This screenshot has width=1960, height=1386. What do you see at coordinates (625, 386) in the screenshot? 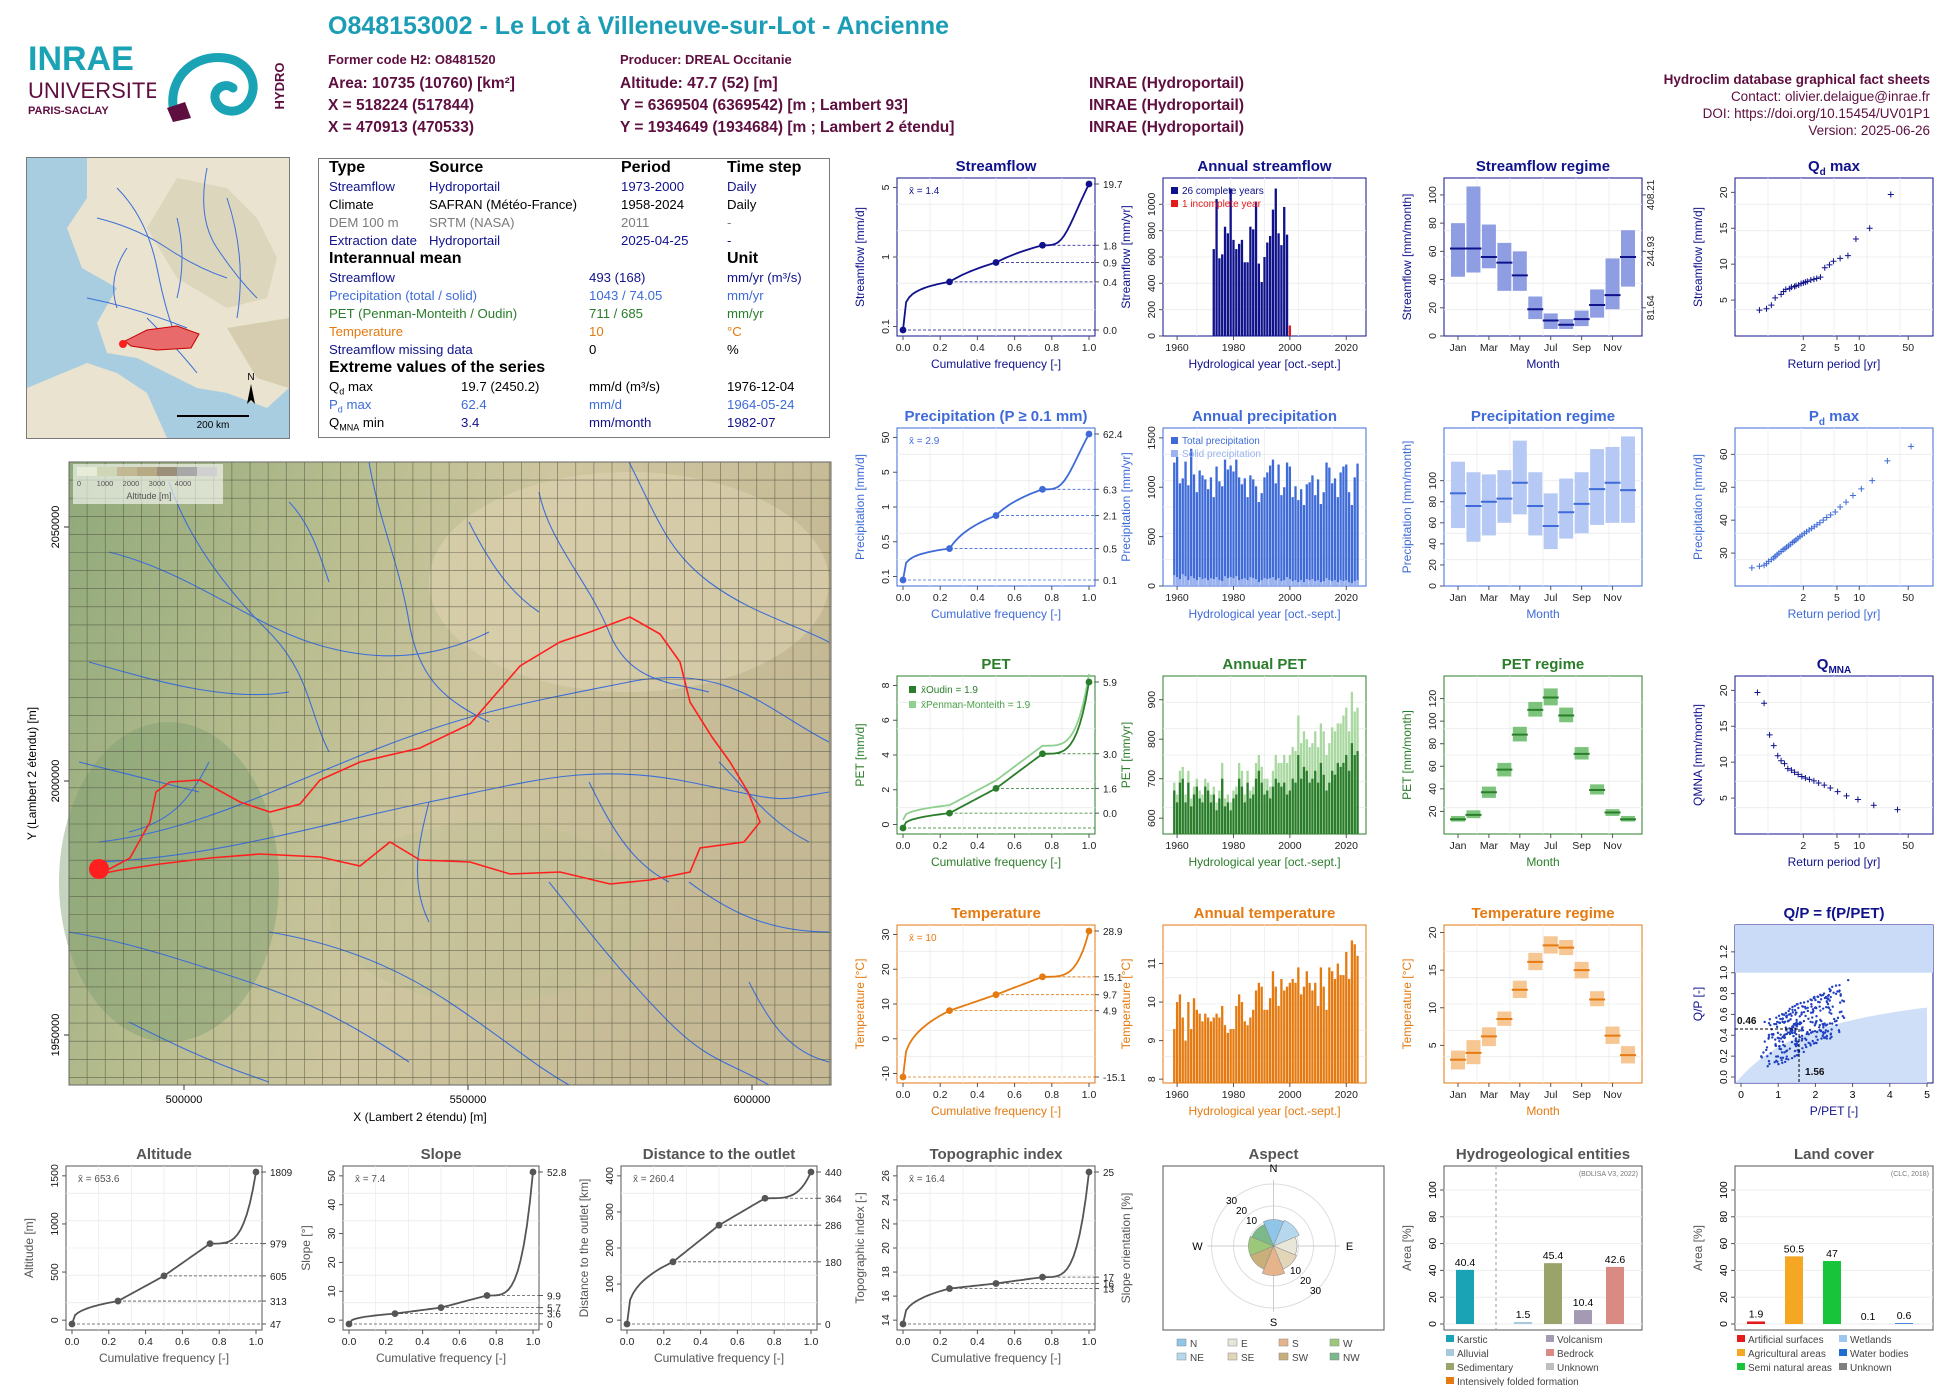
I see `extreme-row-unit: mm/d (m³/s)` at bounding box center [625, 386].